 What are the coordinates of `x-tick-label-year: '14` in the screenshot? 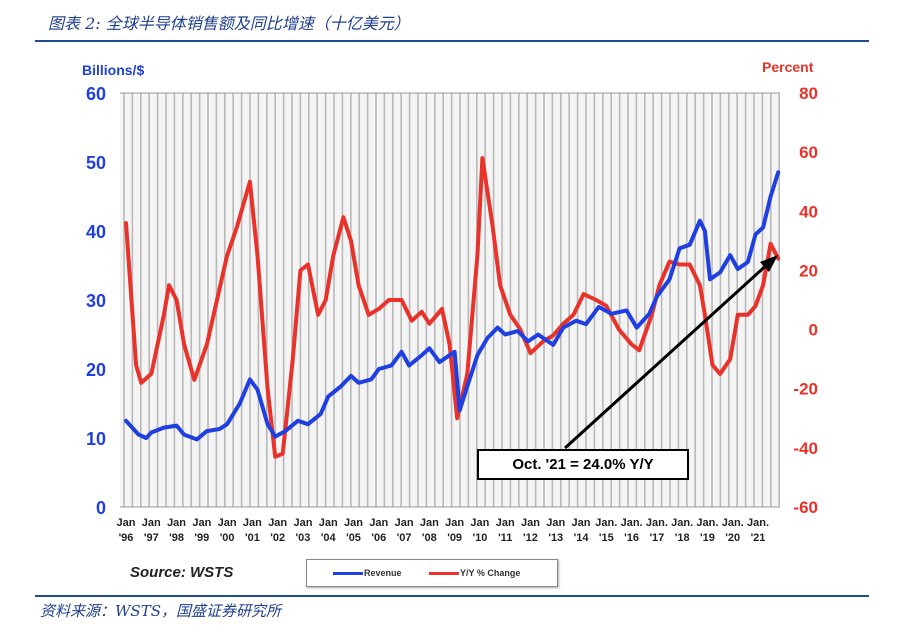 It's located at (582, 538).